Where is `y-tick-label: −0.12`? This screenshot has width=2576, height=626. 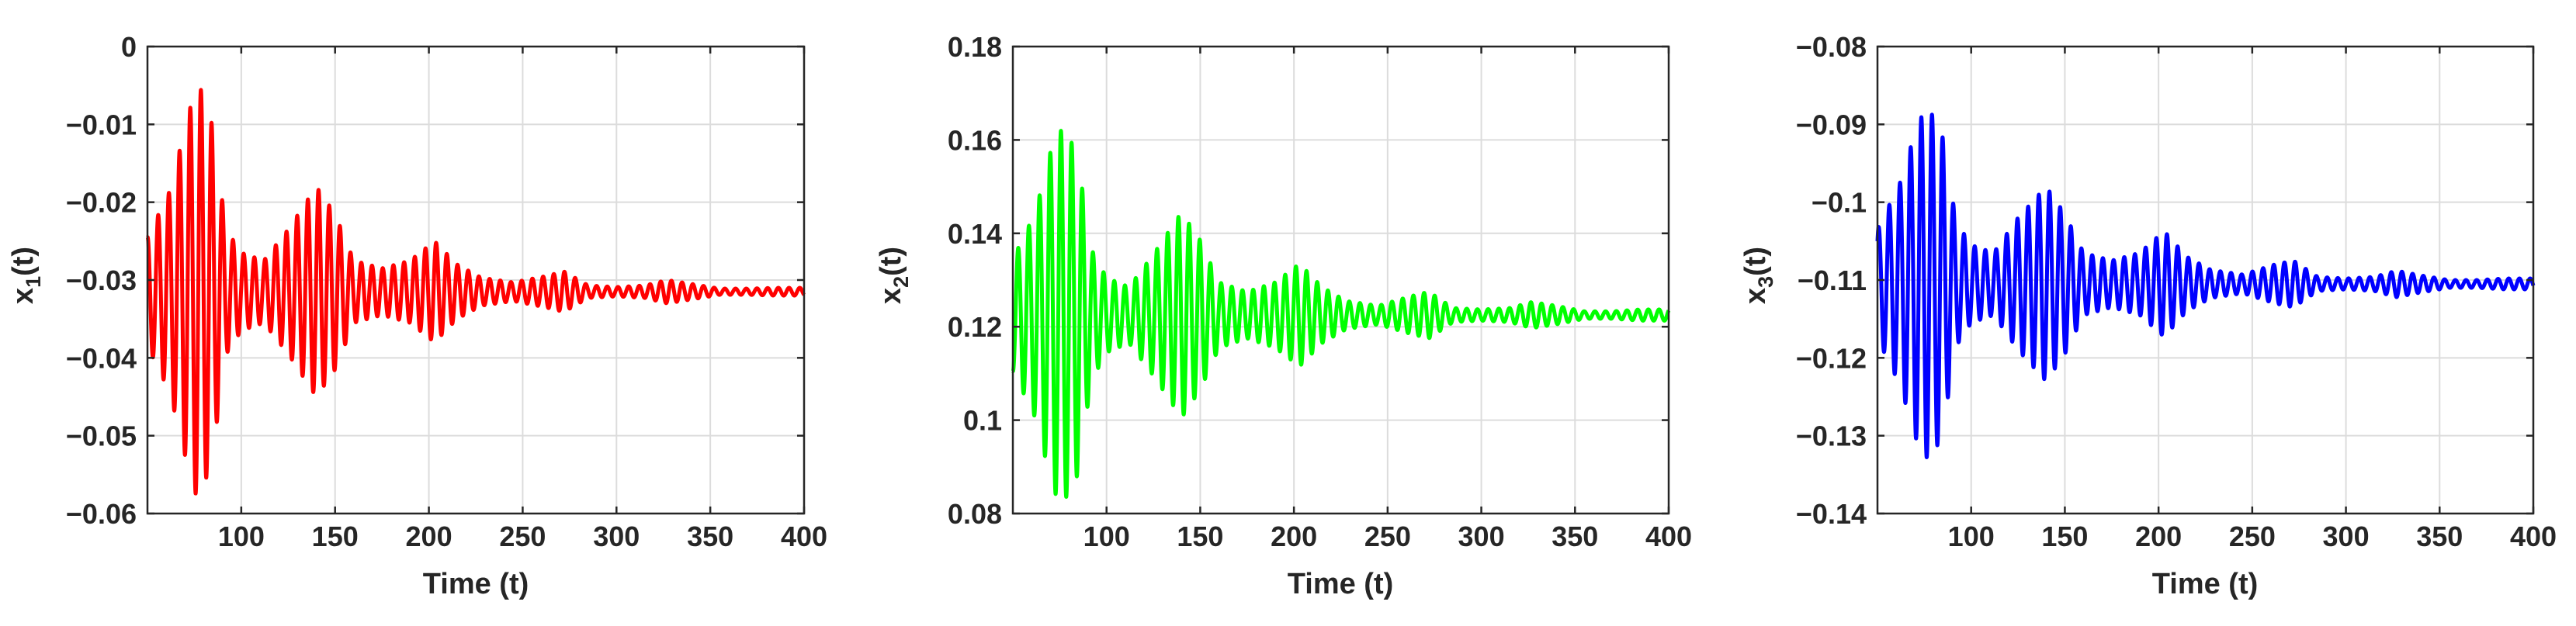
y-tick-label: −0.12 is located at coordinates (1831, 358).